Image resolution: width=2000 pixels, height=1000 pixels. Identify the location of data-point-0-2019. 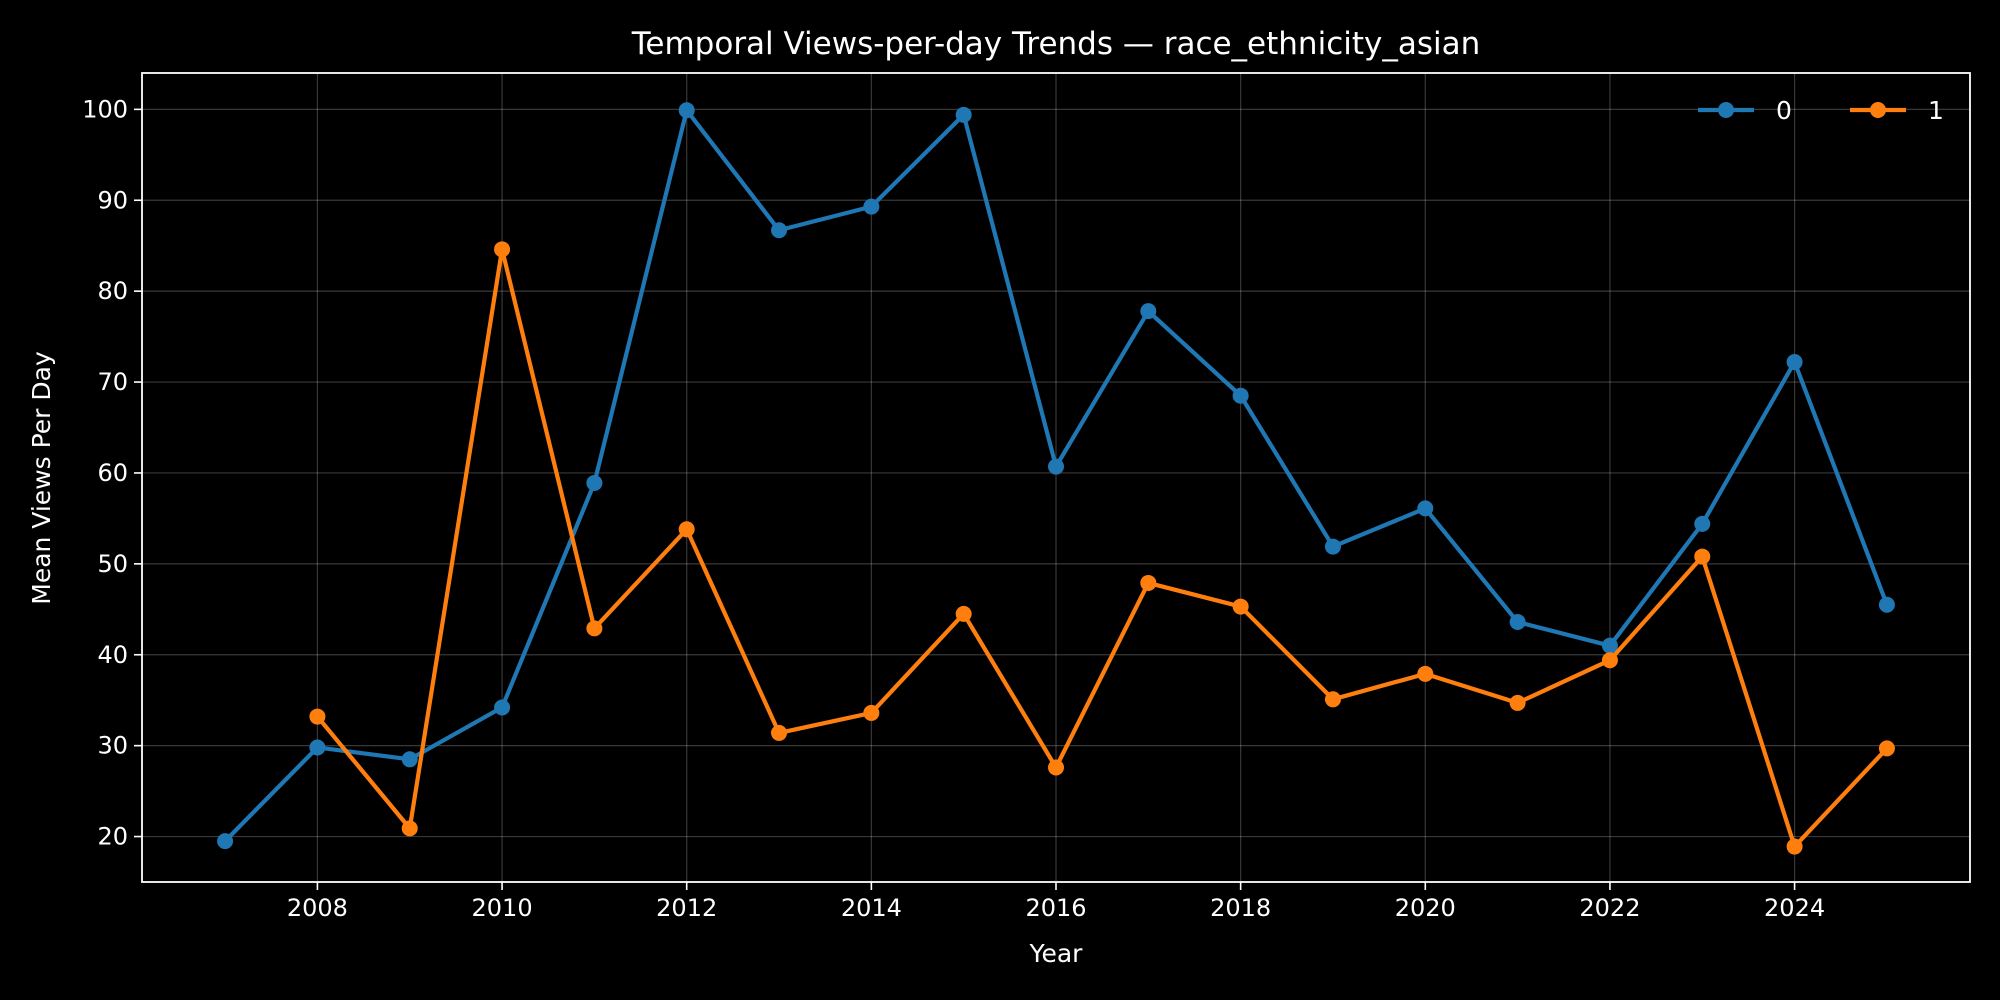
(1332, 546).